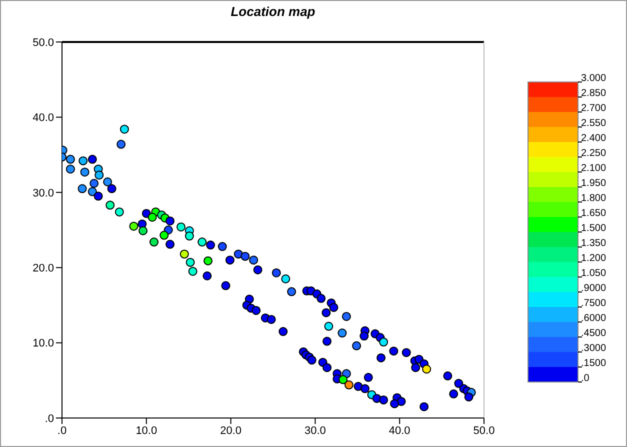 The height and width of the screenshot is (447, 627). What do you see at coordinates (593, 348) in the screenshot?
I see `color-bar-label: .3000` at bounding box center [593, 348].